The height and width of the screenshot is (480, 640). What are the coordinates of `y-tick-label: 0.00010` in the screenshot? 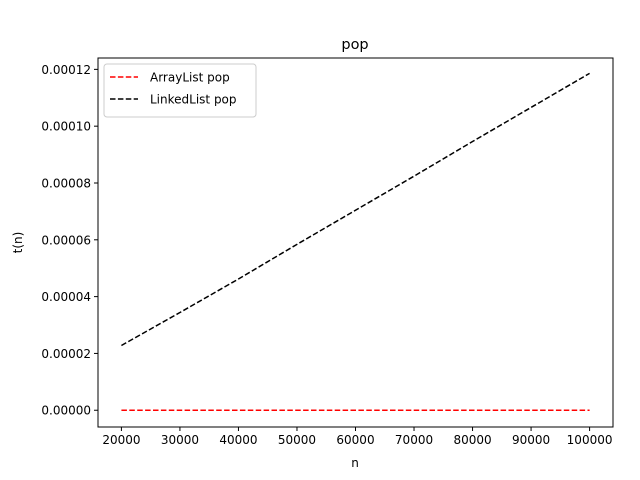 It's located at (66, 127).